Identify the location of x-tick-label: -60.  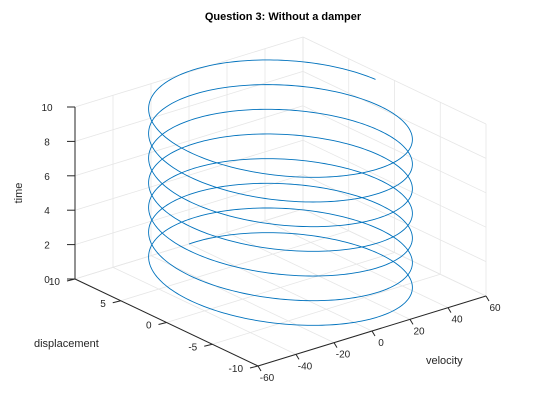
(267, 378).